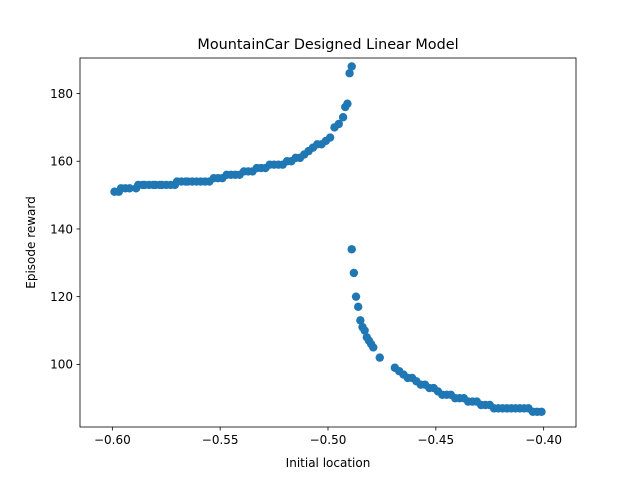 Image resolution: width=640 pixels, height=480 pixels. I want to click on x-axis-ticks: −0.60 −0.55 −0.50 −0.45 −0.40, so click(328, 437).